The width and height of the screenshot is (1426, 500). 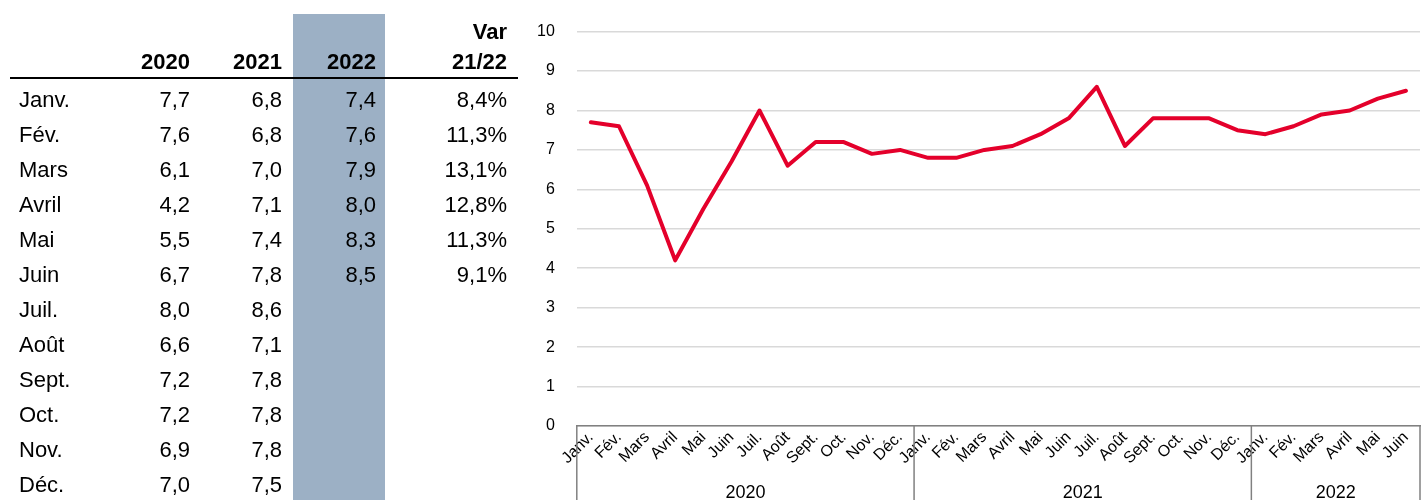 I want to click on data-label: 6,6, so click(x=174, y=345).